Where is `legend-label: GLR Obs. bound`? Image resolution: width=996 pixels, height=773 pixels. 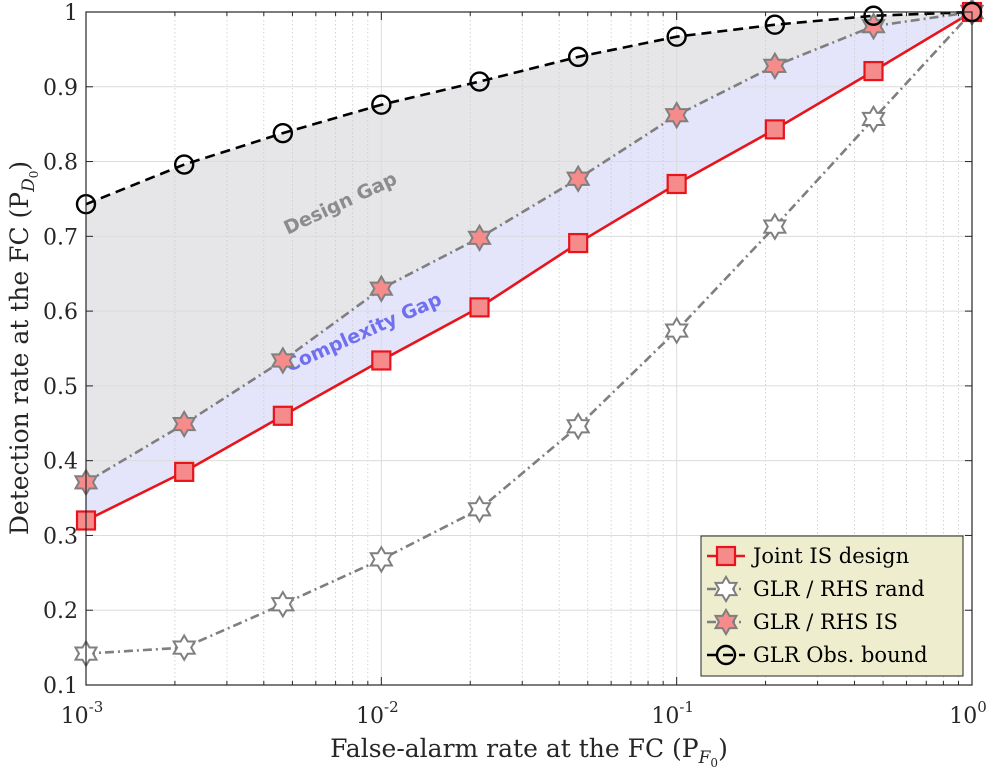 legend-label: GLR Obs. bound is located at coordinates (840, 655).